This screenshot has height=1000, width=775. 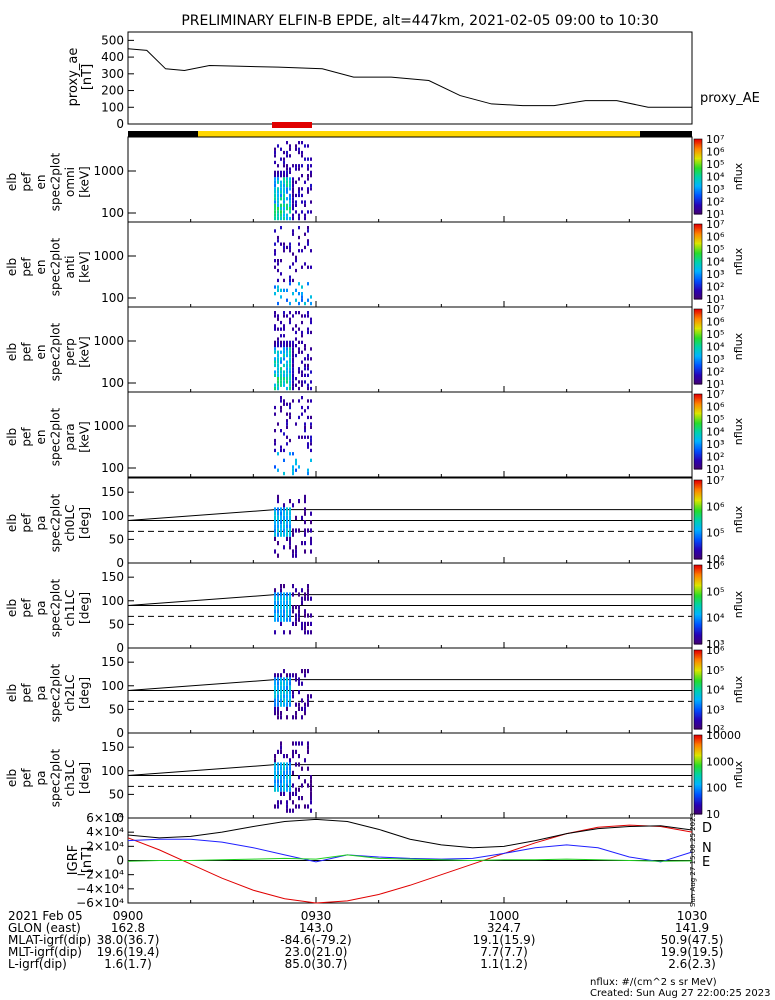 I want to click on axis-tick-label: 150, so click(x=112, y=577).